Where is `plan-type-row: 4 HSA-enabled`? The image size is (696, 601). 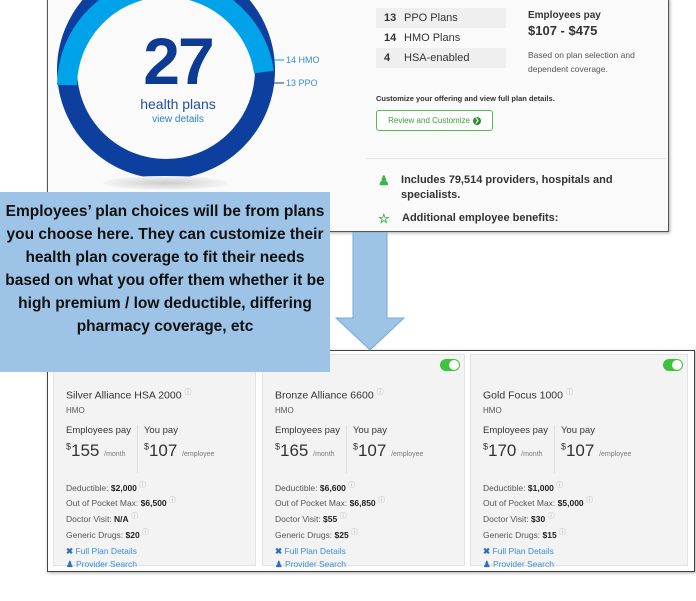 plan-type-row: 4 HSA-enabled is located at coordinates (441, 58).